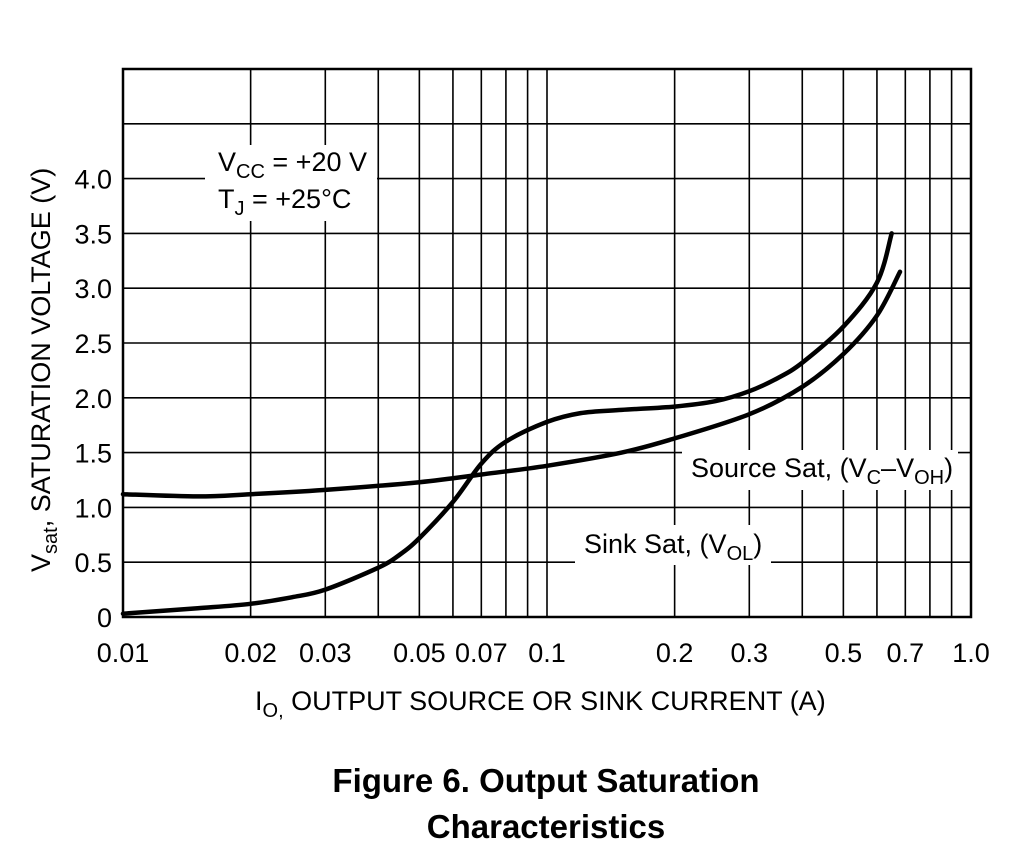 The height and width of the screenshot is (863, 1024). Describe the element at coordinates (540, 704) in the screenshot. I see `x-axis-title: IO, OUTPUT SOURCE OR SINK CURRENT (A)` at that location.